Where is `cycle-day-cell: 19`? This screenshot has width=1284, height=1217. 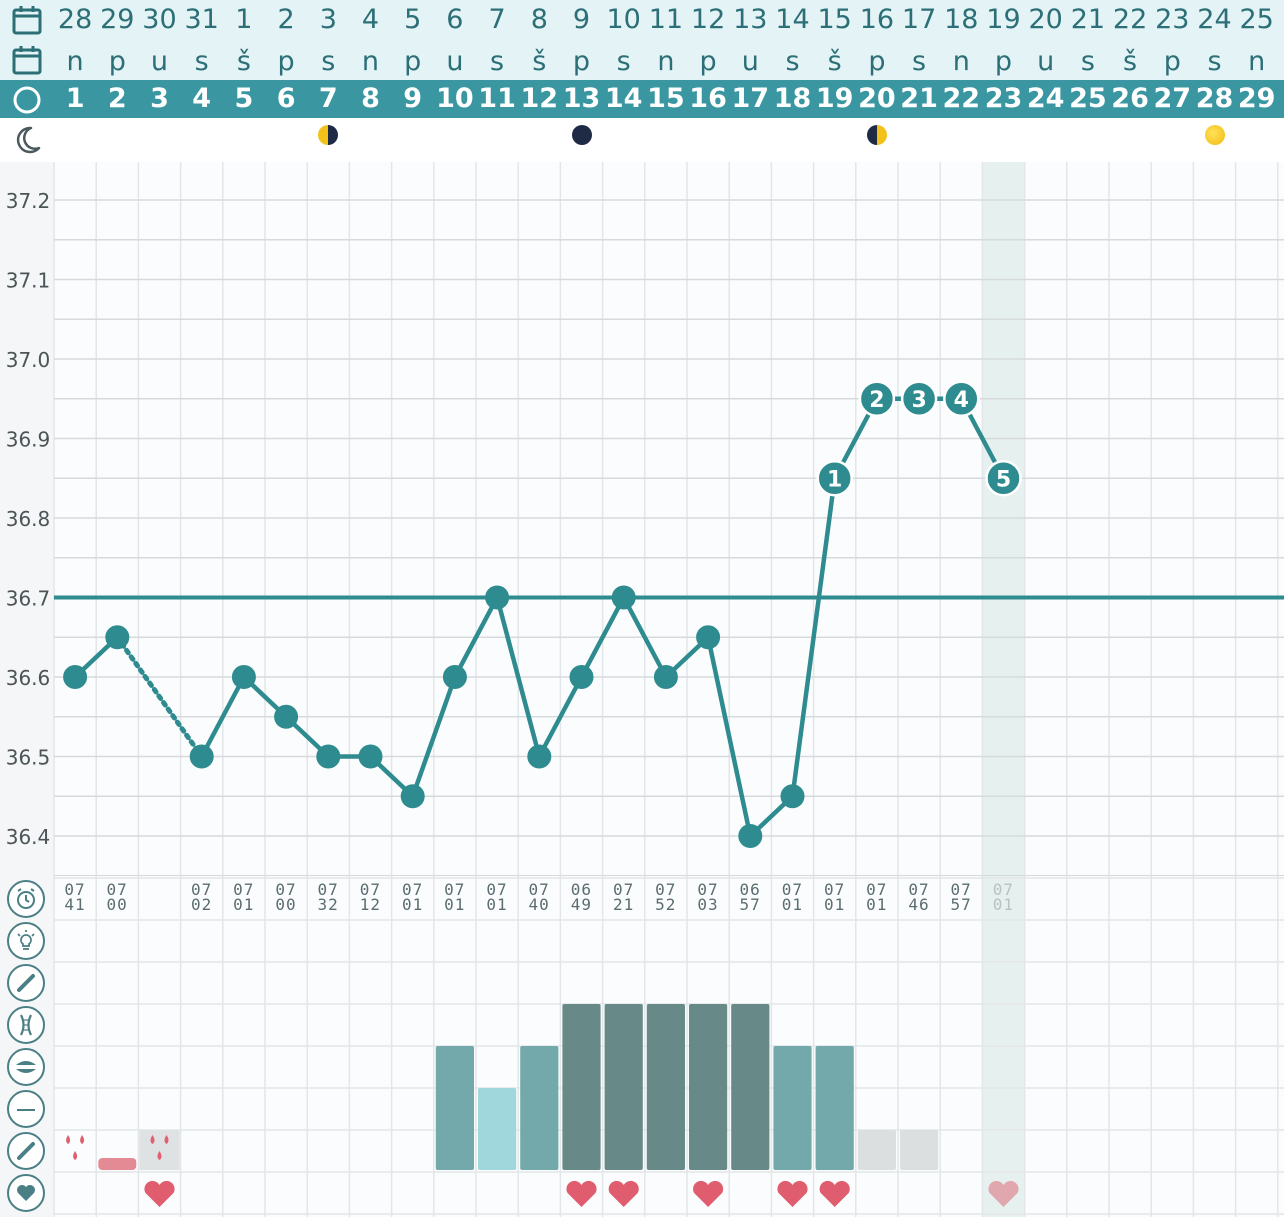 cycle-day-cell: 19 is located at coordinates (834, 98).